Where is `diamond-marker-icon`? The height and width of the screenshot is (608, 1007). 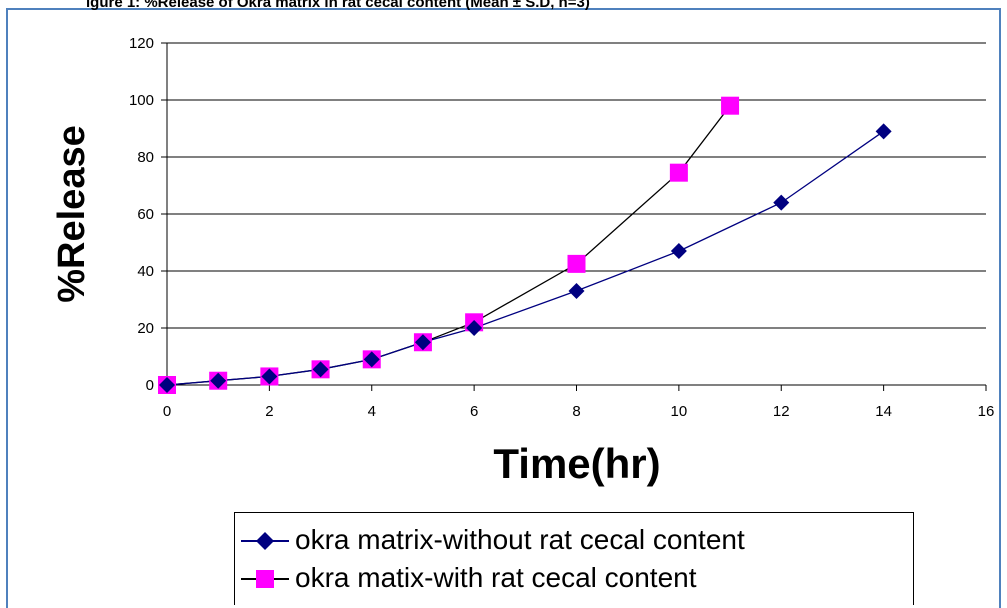
diamond-marker-icon is located at coordinates (265, 541).